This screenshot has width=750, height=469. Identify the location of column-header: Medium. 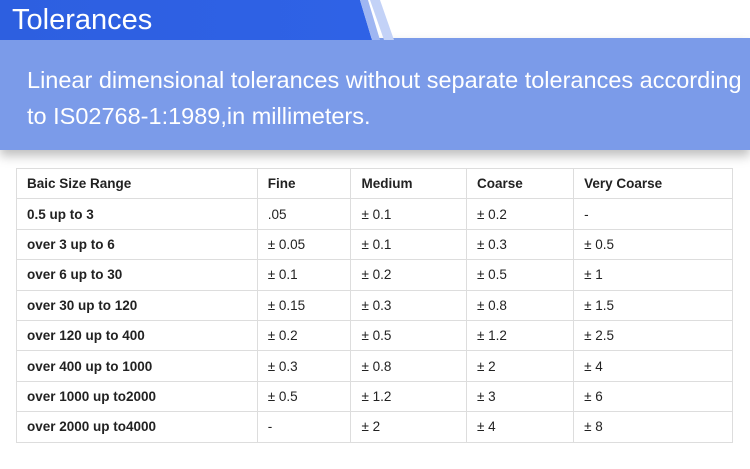
(408, 183).